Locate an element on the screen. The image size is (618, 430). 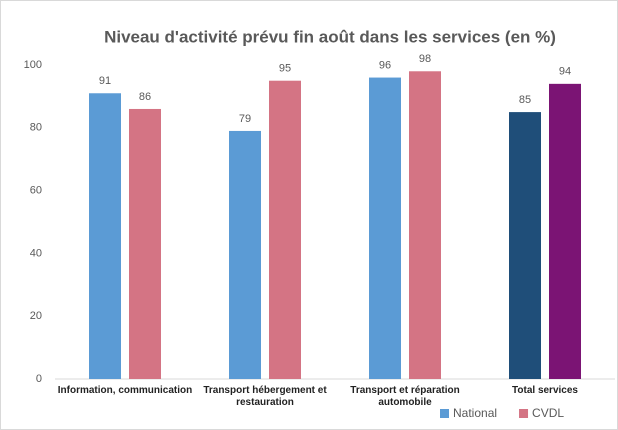
data-label: 94 is located at coordinates (565, 72).